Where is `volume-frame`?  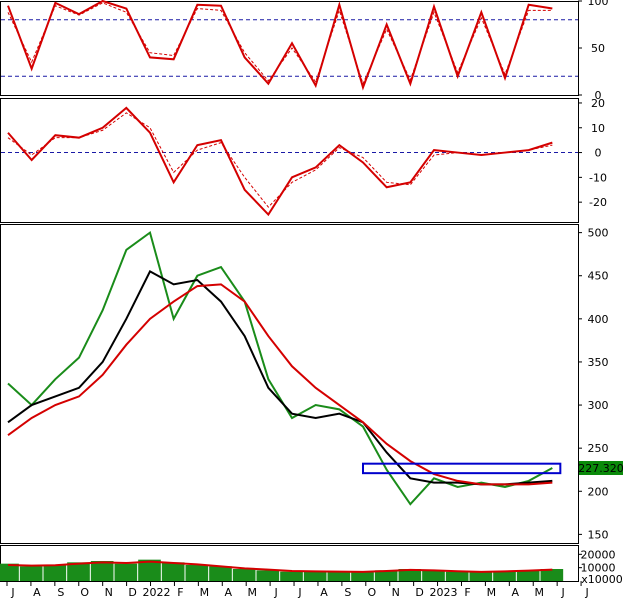
volume-frame is located at coordinates (289, 563).